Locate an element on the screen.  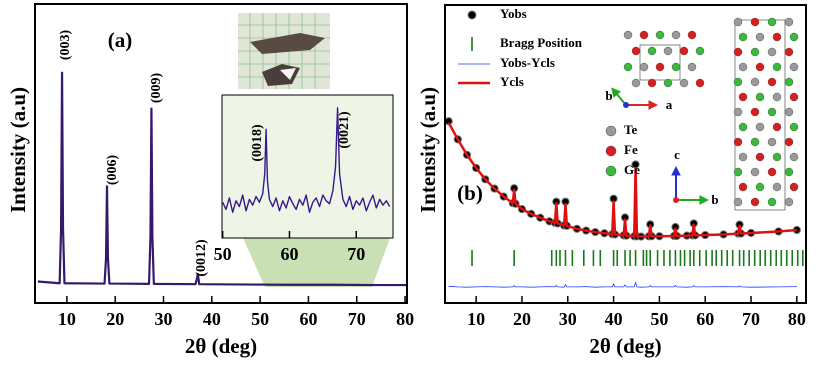
peak-label: (009) is located at coordinates (156, 88).